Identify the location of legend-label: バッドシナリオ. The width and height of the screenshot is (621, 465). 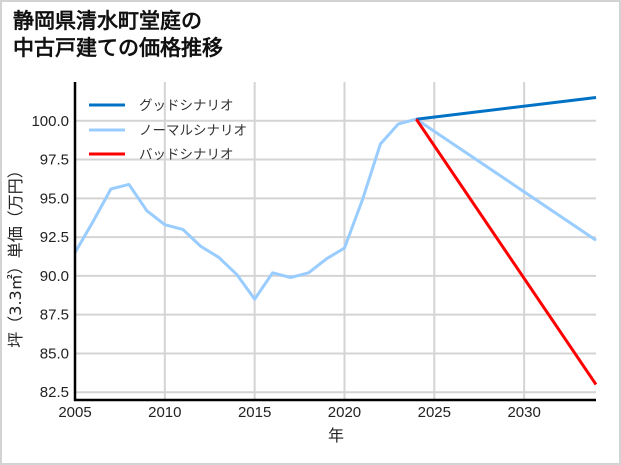
(186, 155).